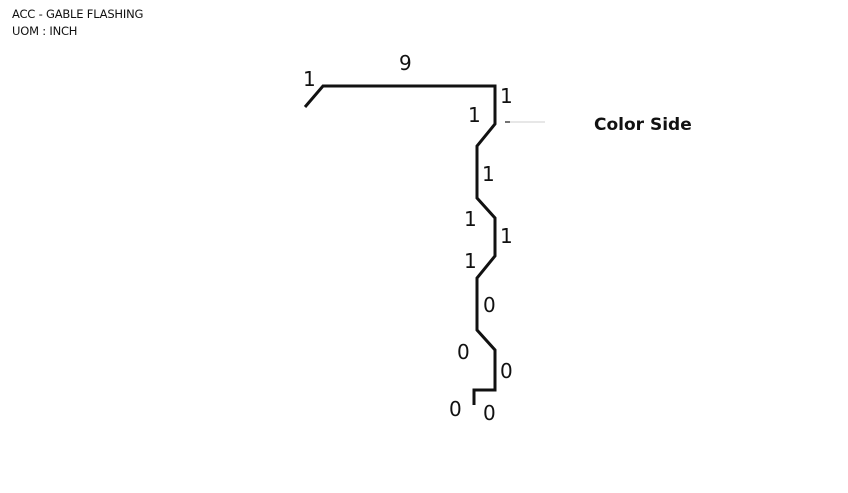 Image resolution: width=848 pixels, height=493 pixels. What do you see at coordinates (474, 115) in the screenshot?
I see `dim-jog-left: 1` at bounding box center [474, 115].